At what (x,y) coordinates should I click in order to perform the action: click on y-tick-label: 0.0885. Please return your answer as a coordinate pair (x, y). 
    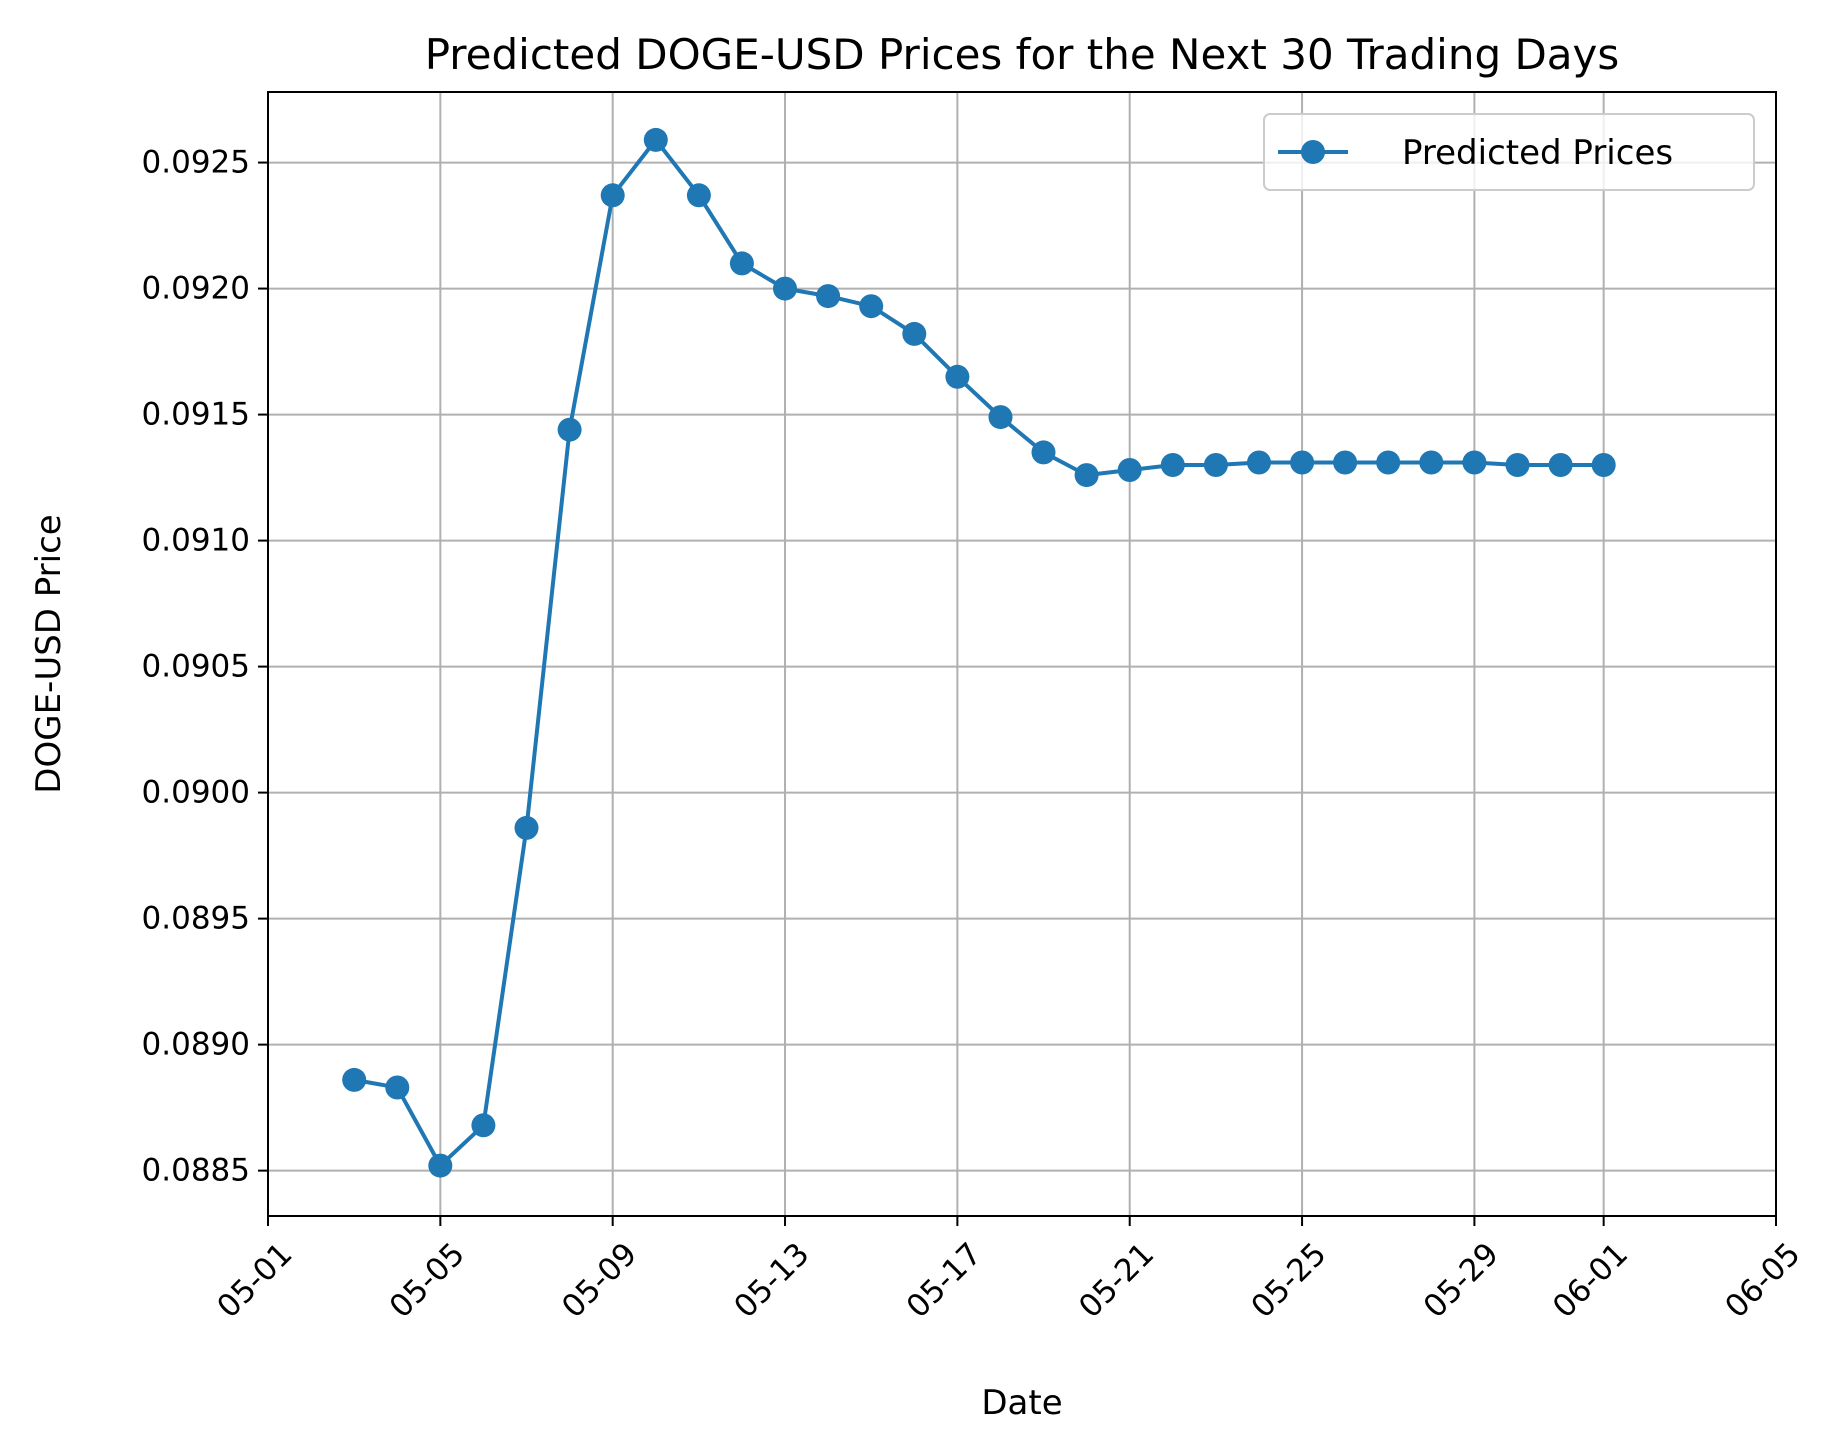
    Looking at the image, I should click on (196, 1171).